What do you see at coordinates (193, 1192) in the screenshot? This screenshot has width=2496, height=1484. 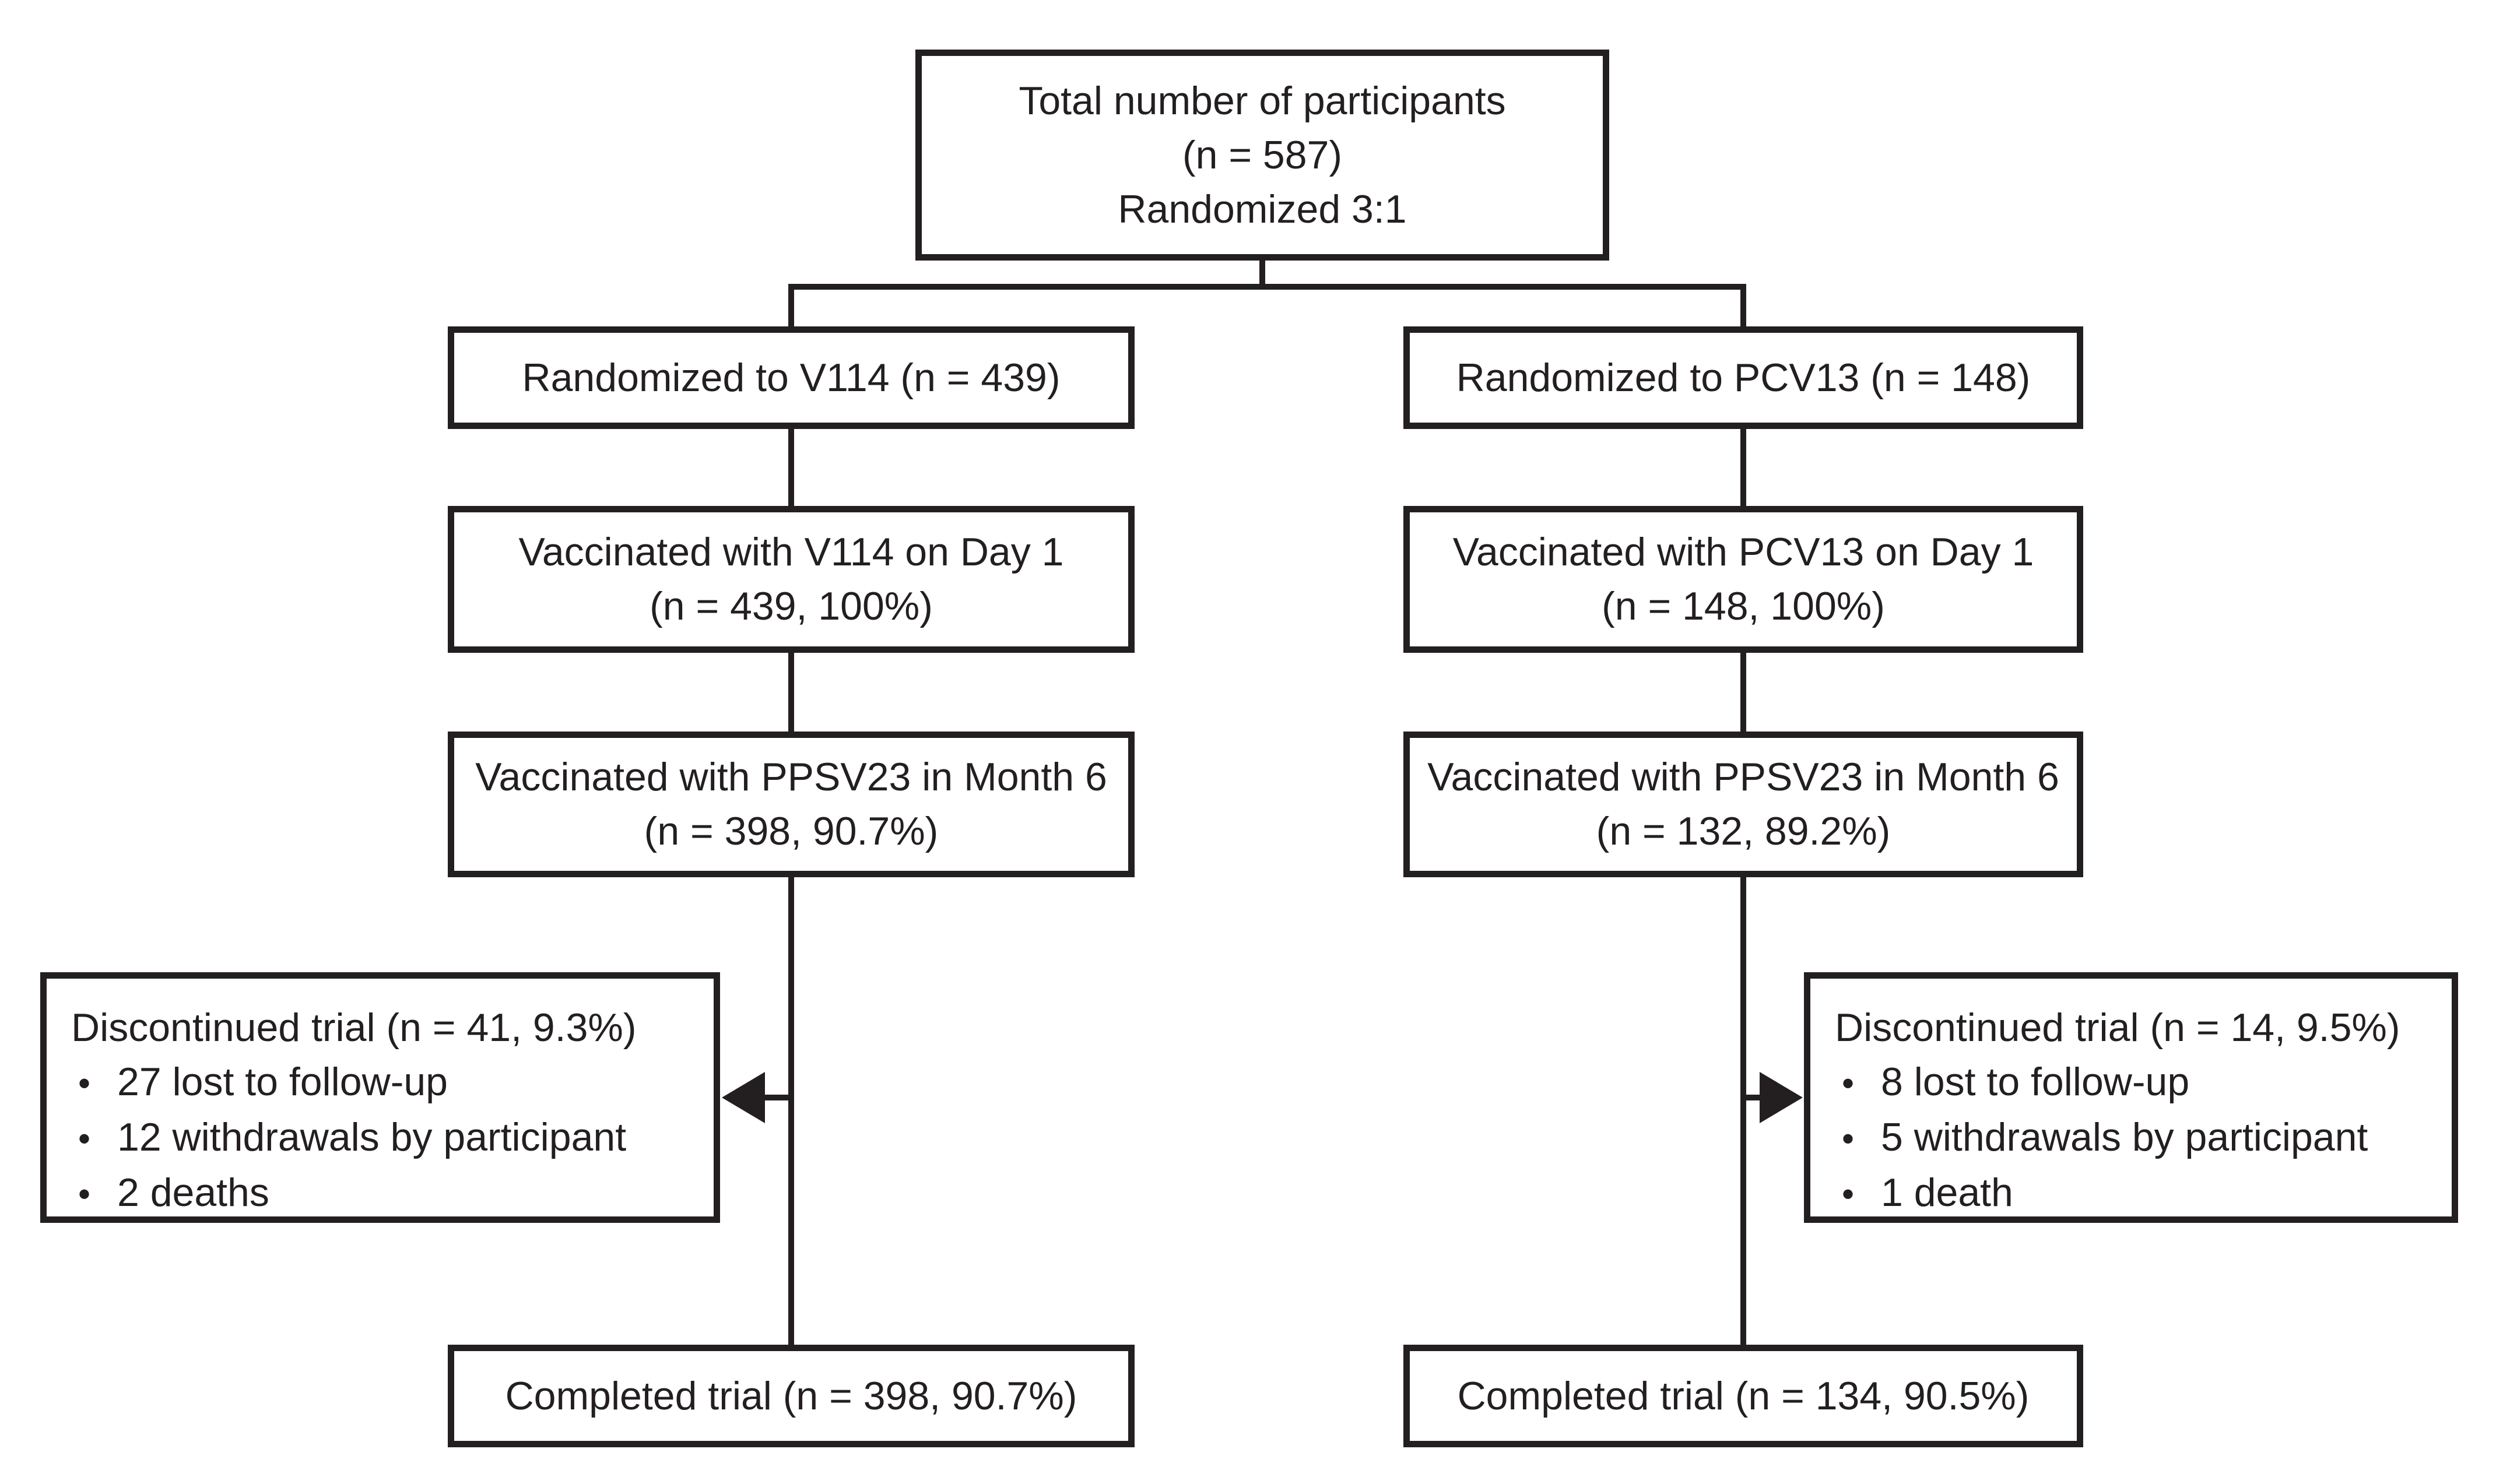 I see `discontinued-v114-bullet-3-text: 2 deaths` at bounding box center [193, 1192].